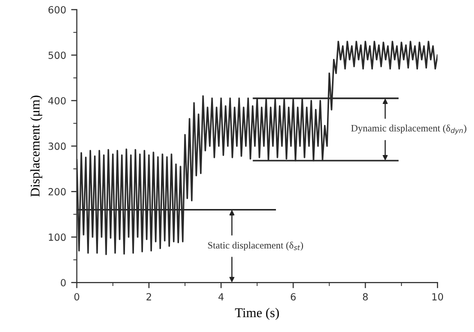 Image resolution: width=474 pixels, height=332 pixels. Describe the element at coordinates (57, 146) in the screenshot. I see `y-tick-label: 300` at that location.